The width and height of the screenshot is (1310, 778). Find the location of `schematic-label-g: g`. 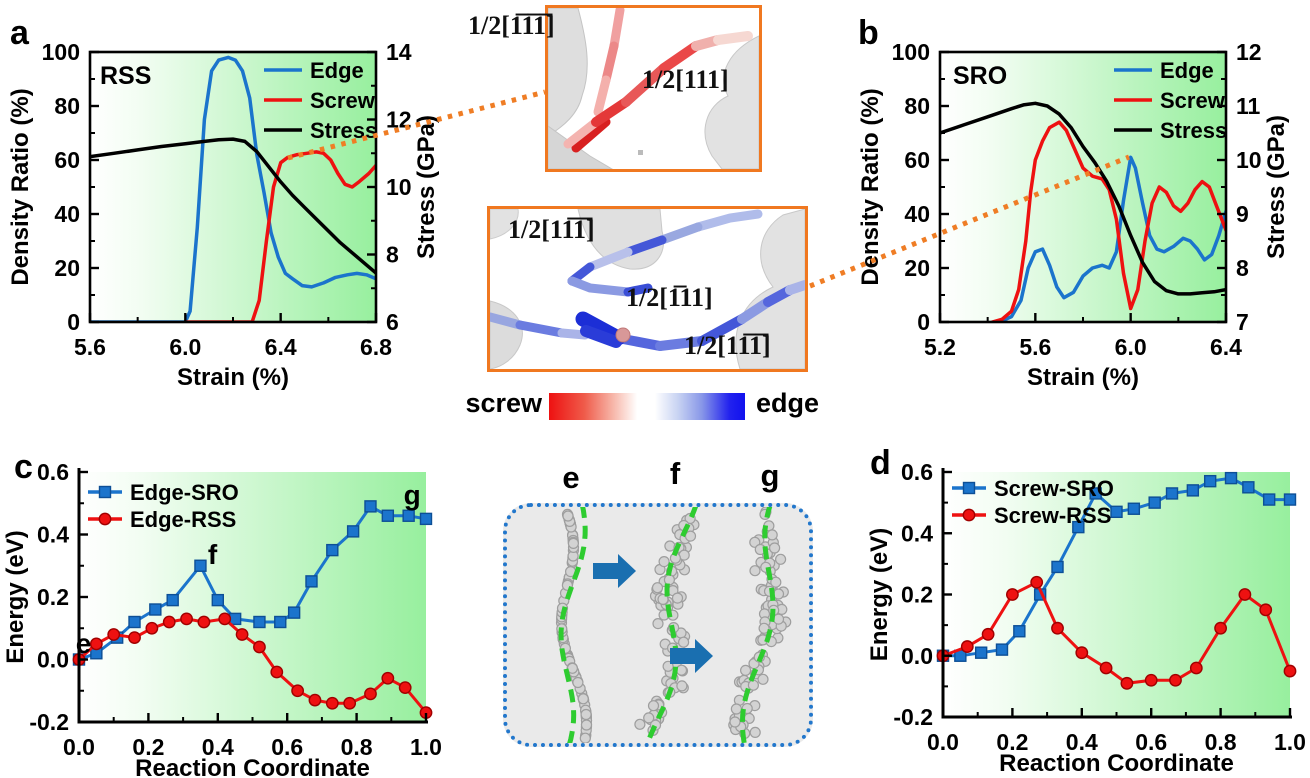

schematic-label-g: g is located at coordinates (770, 475).